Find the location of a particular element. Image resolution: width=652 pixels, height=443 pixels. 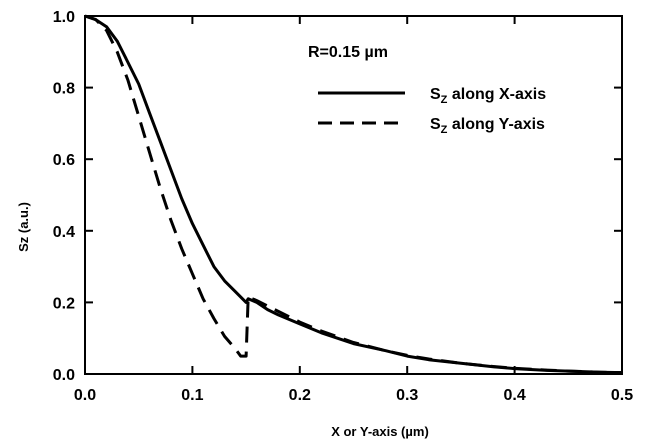

y-tick-label: 1.0 is located at coordinates (64, 17).